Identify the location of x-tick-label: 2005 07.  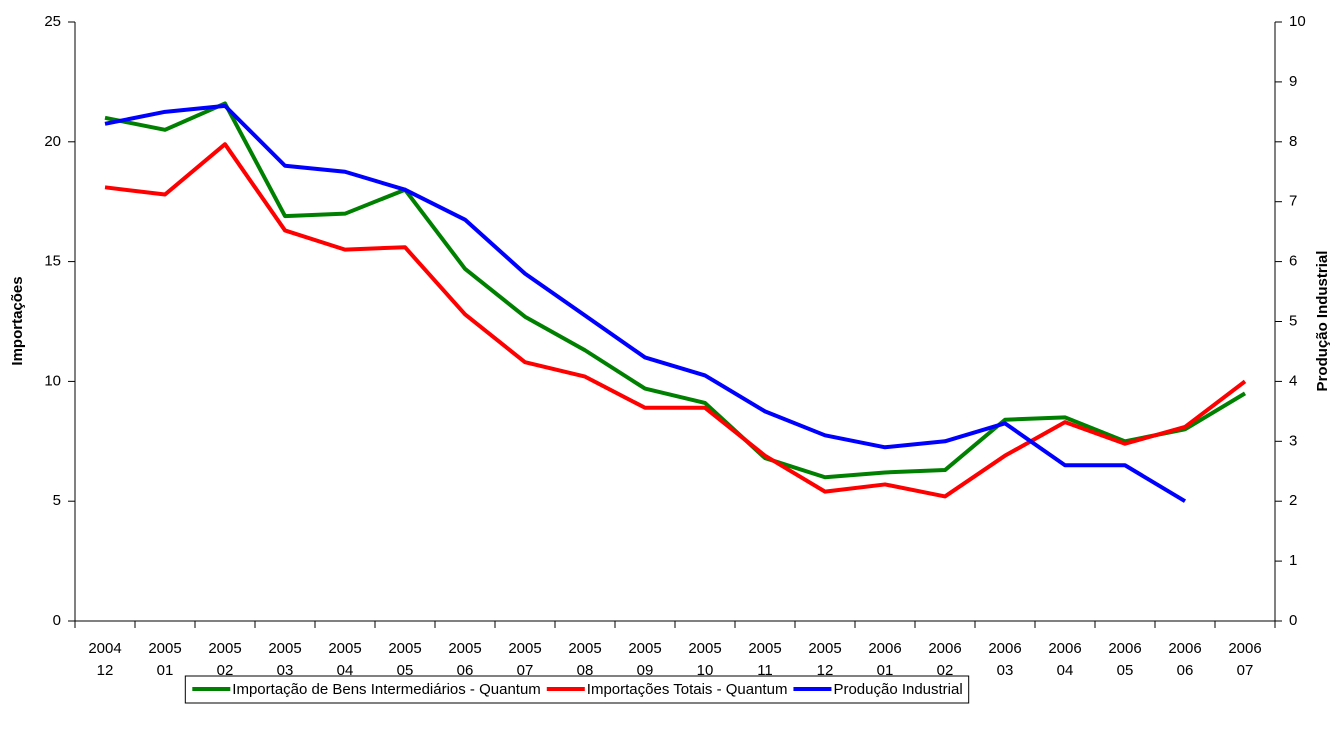
(524, 659).